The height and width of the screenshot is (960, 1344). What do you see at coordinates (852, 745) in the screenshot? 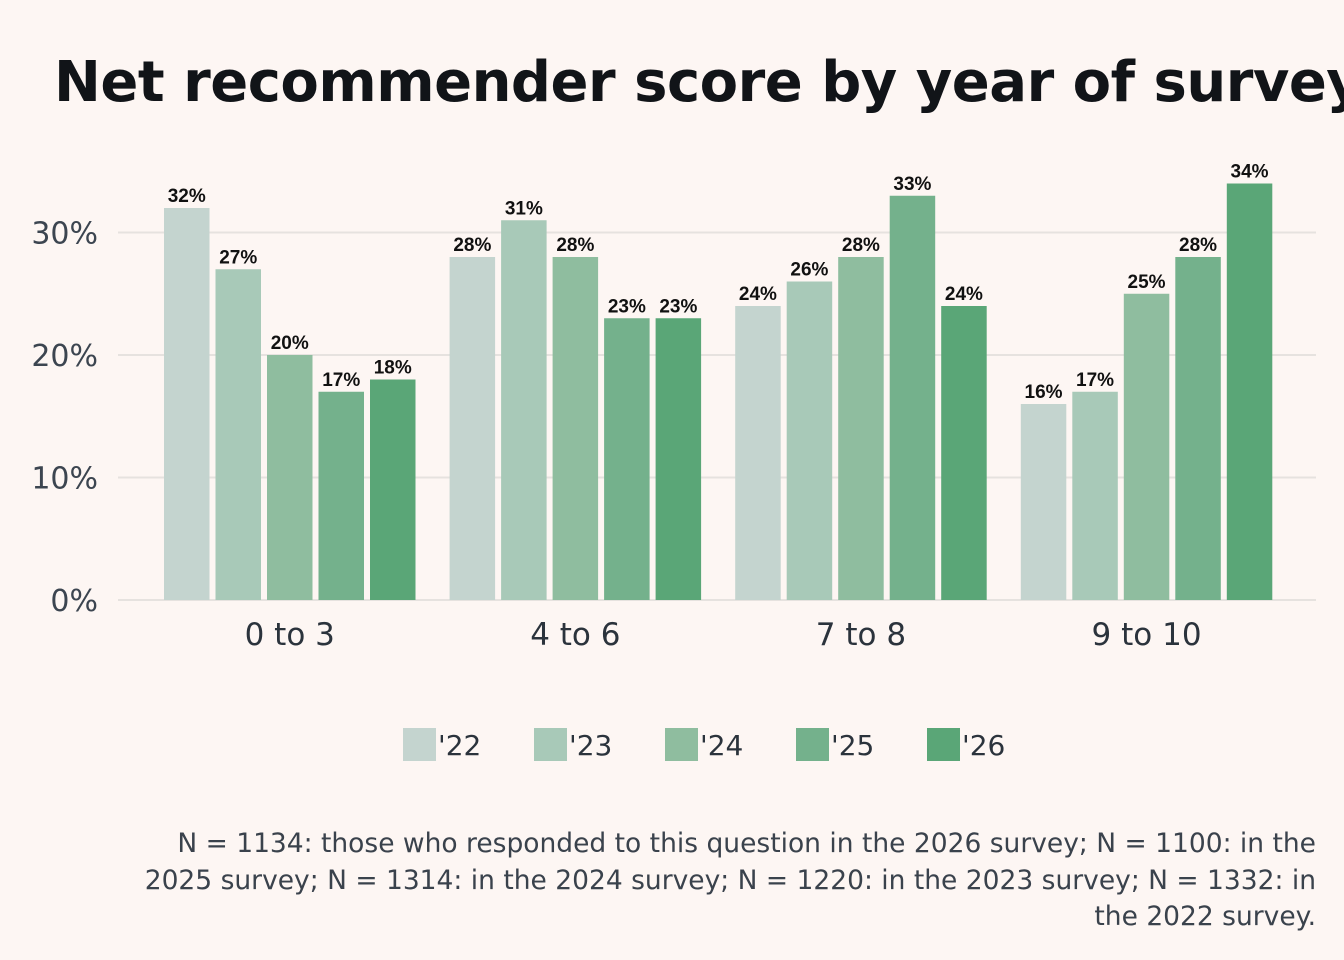
I see `legend-label: '25` at bounding box center [852, 745].